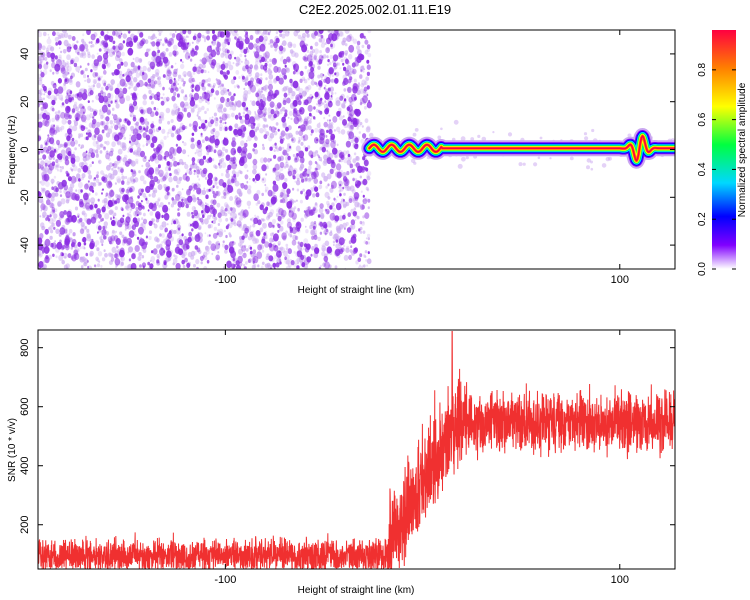  What do you see at coordinates (25, 348) in the screenshot?
I see `snr-y-tick-label: 800` at bounding box center [25, 348].